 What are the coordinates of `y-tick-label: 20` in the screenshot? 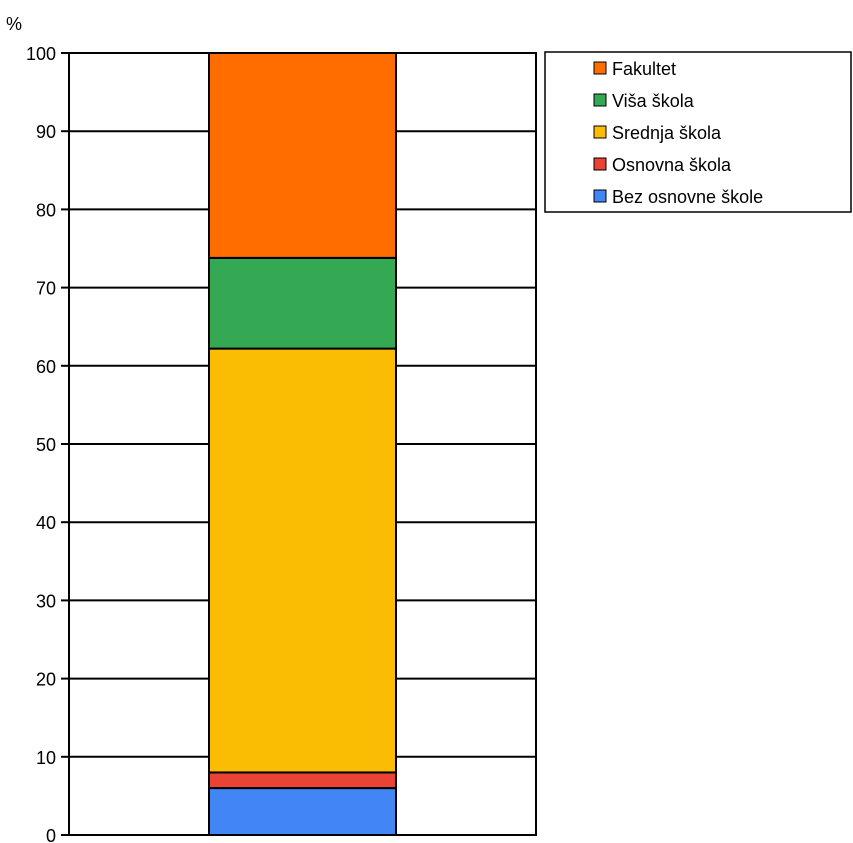 It's located at (46, 680).